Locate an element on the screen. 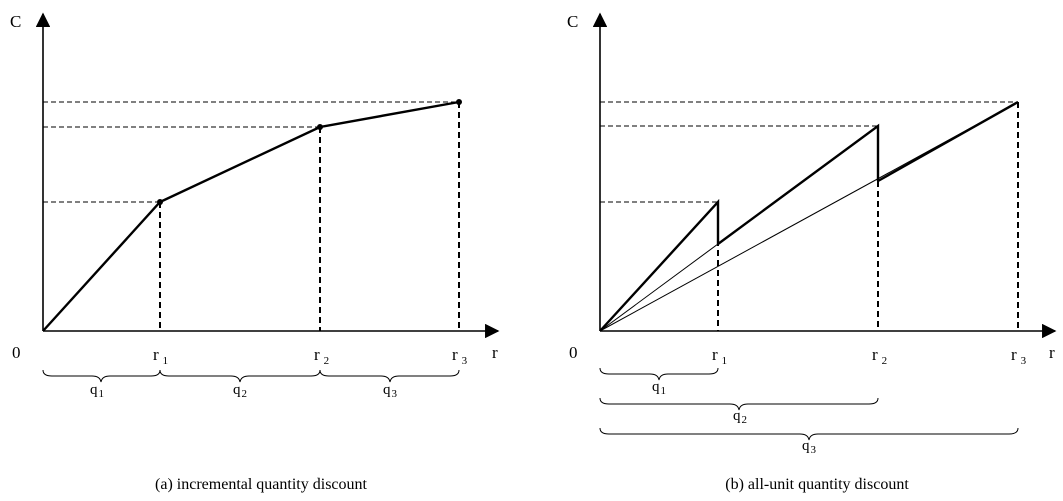 The width and height of the screenshot is (1063, 501). panel-a-point-r2 is located at coordinates (320, 127).